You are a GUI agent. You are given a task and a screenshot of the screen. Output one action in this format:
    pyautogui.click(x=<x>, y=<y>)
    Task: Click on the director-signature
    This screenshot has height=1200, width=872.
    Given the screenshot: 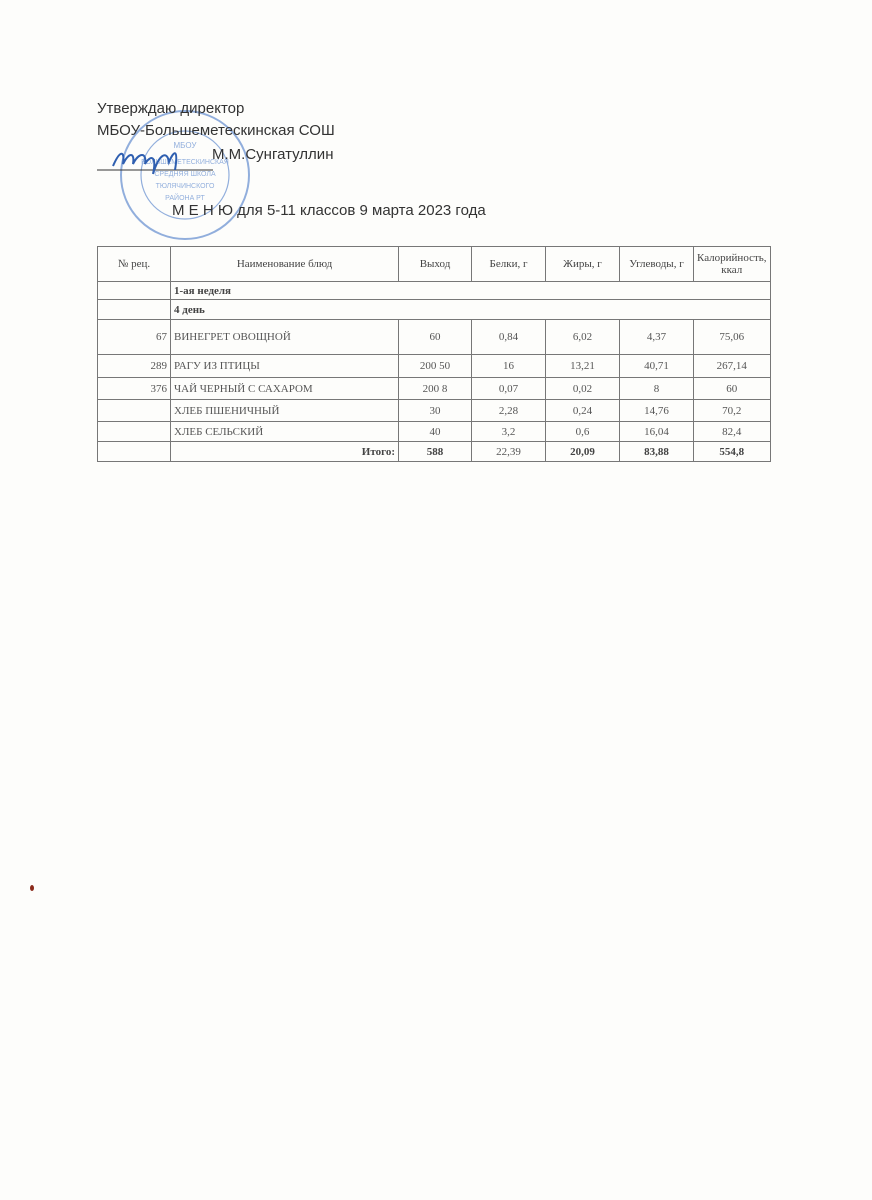 What is the action you would take?
    pyautogui.click(x=155, y=163)
    